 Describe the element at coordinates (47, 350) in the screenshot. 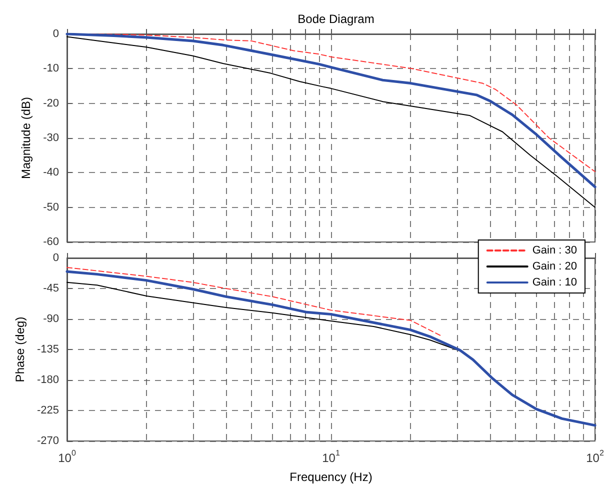

I see `y-tick-label: -135` at that location.